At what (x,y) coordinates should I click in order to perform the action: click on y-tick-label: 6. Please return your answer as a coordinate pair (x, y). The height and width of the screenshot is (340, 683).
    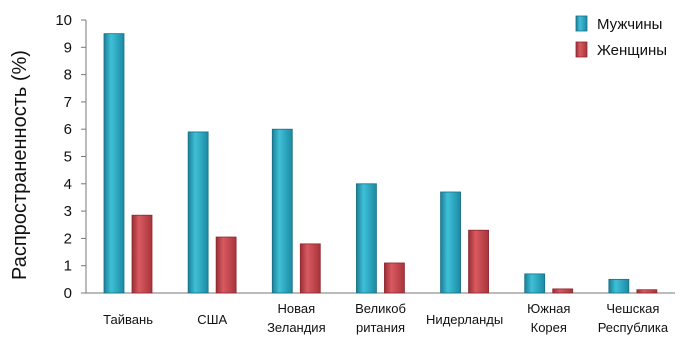
    Looking at the image, I should click on (68, 129).